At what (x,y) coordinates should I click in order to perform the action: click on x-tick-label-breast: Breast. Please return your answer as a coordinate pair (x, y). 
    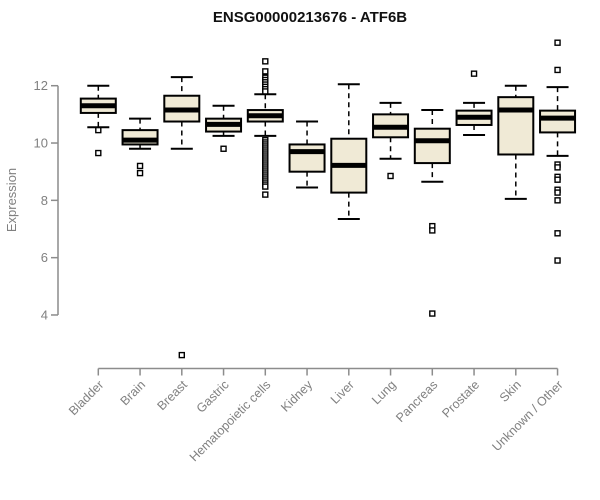
    Looking at the image, I should click on (172, 395).